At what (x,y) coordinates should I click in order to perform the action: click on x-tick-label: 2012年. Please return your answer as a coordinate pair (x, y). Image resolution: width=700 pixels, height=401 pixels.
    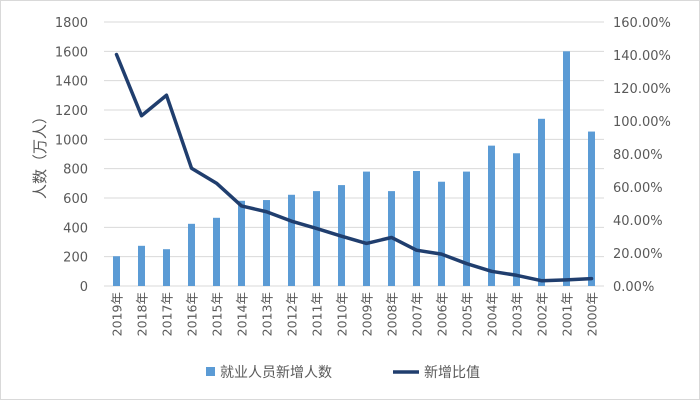
    Looking at the image, I should click on (292, 314).